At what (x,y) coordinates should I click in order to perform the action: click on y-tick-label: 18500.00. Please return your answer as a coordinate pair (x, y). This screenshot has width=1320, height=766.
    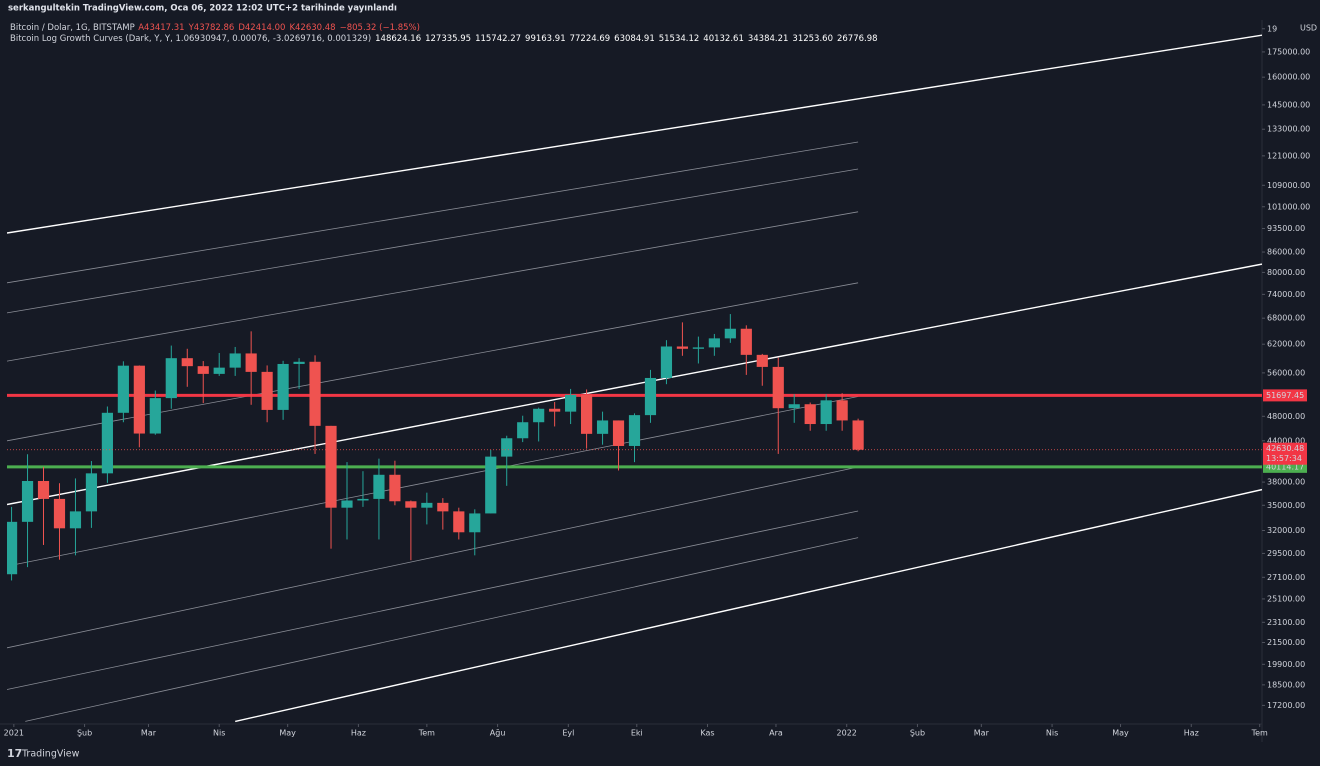
    Looking at the image, I should click on (1286, 684).